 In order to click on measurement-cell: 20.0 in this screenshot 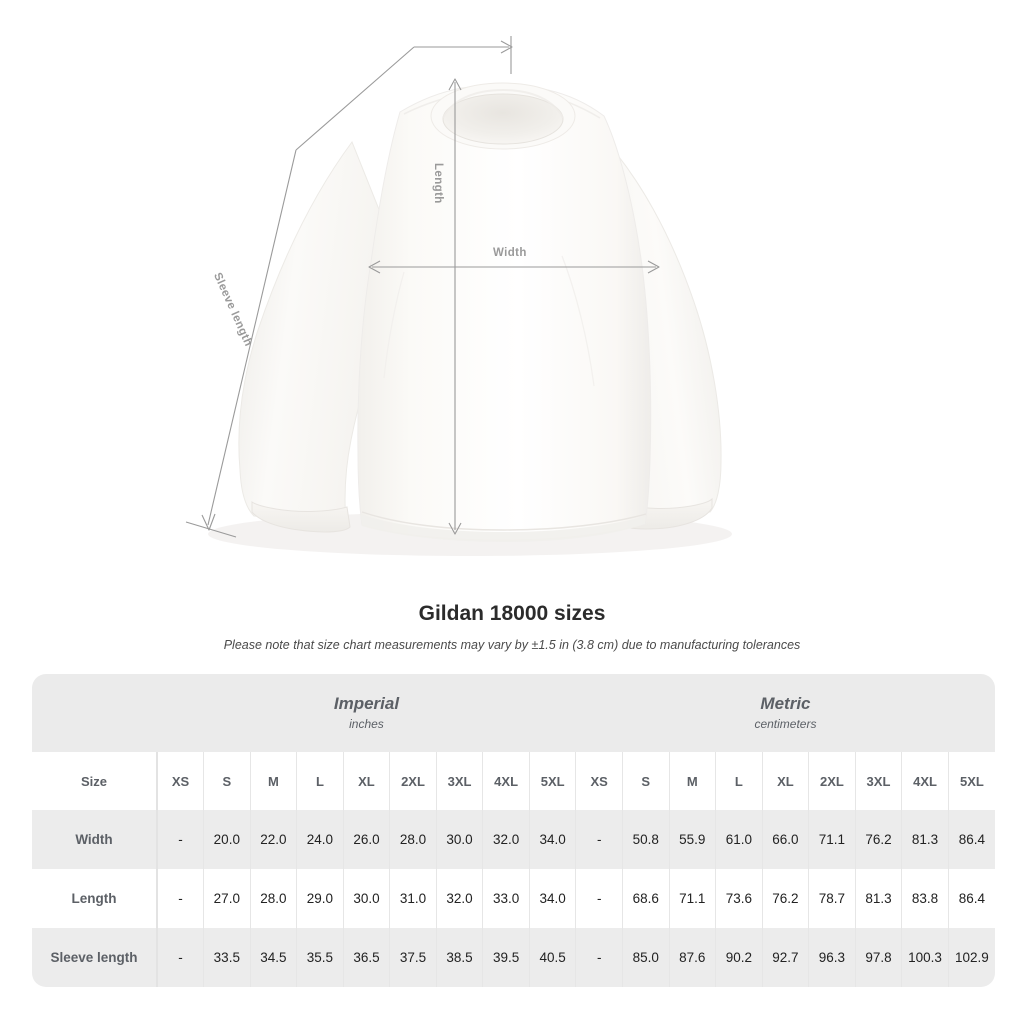, I will do `click(227, 839)`.